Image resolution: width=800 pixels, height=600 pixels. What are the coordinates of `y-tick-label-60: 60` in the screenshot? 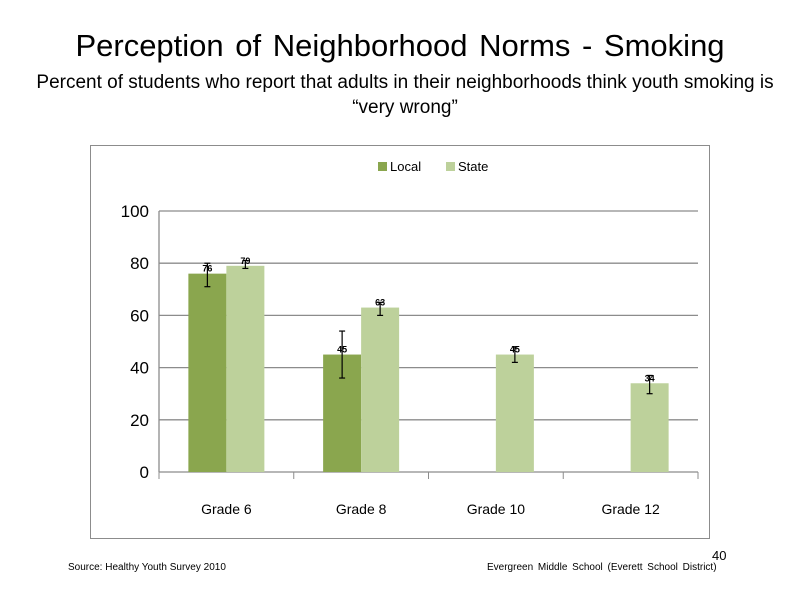 It's located at (139, 315).